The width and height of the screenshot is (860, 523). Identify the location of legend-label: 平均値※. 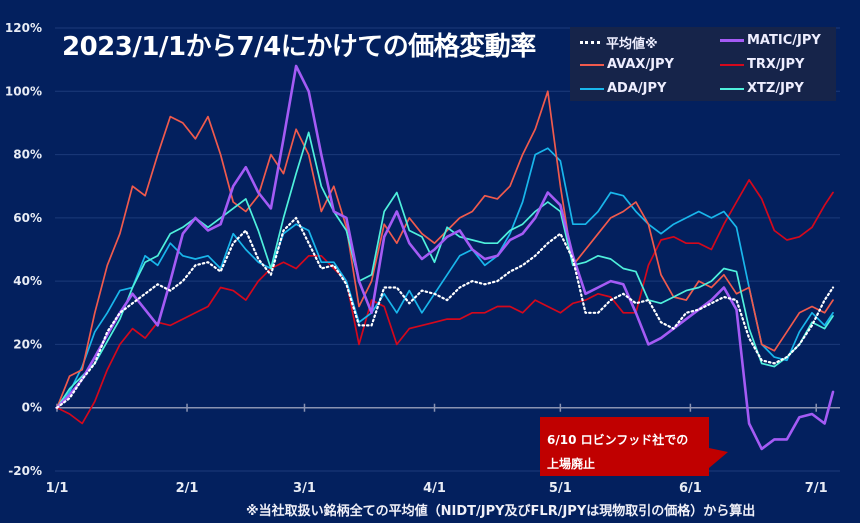
(632, 44).